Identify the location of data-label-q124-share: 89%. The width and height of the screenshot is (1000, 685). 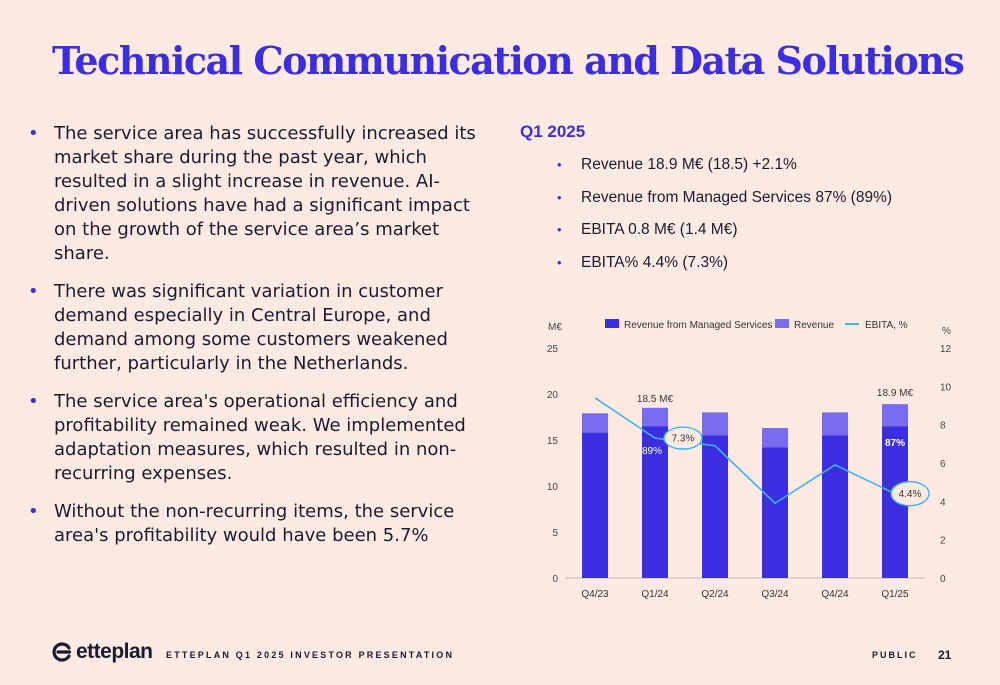
(652, 451).